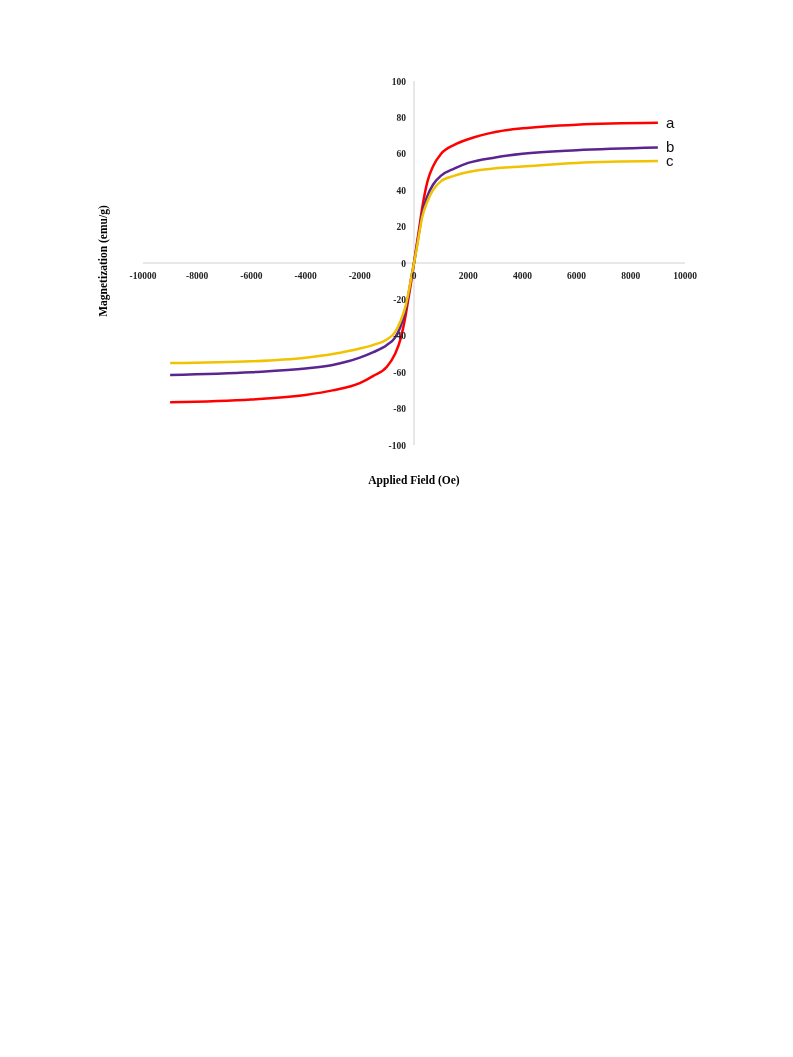  I want to click on y-tick-label: 0, so click(404, 263).